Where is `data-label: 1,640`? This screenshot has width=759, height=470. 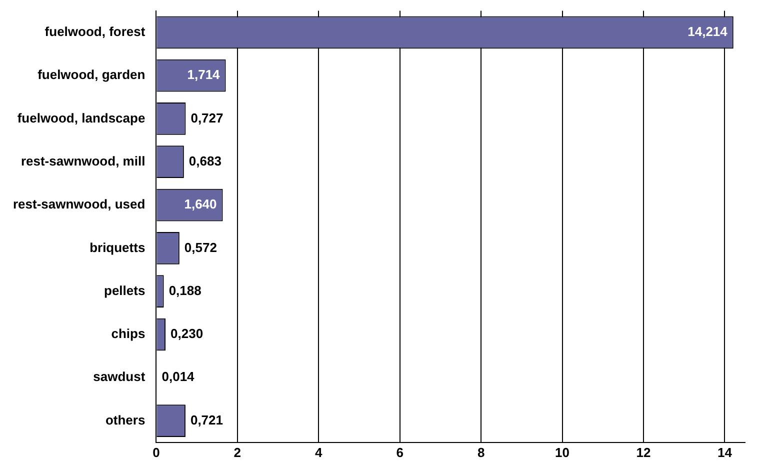 data-label: 1,640 is located at coordinates (200, 204).